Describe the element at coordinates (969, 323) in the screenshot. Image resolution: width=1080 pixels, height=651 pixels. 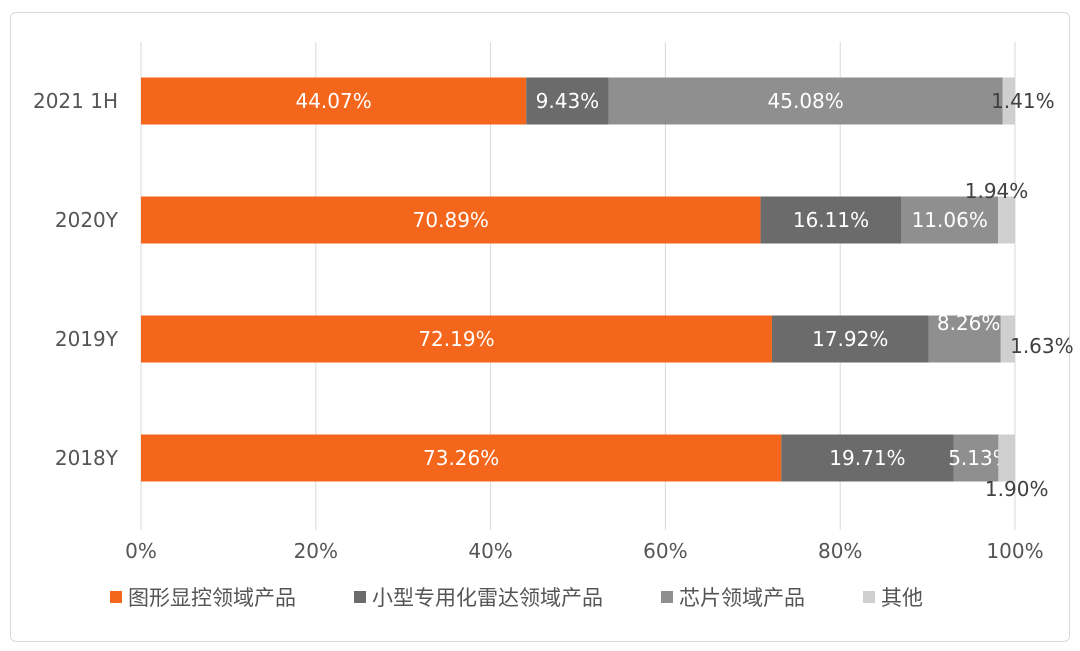
I see `data-label: 8.26%` at that location.